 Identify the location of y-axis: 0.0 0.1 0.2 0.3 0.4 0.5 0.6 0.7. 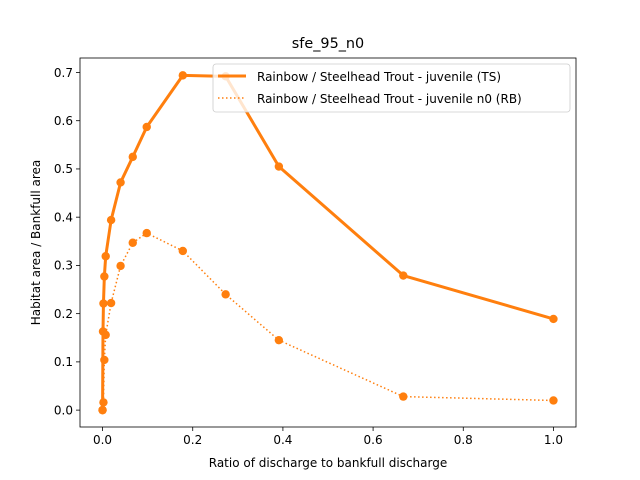
(67, 241).